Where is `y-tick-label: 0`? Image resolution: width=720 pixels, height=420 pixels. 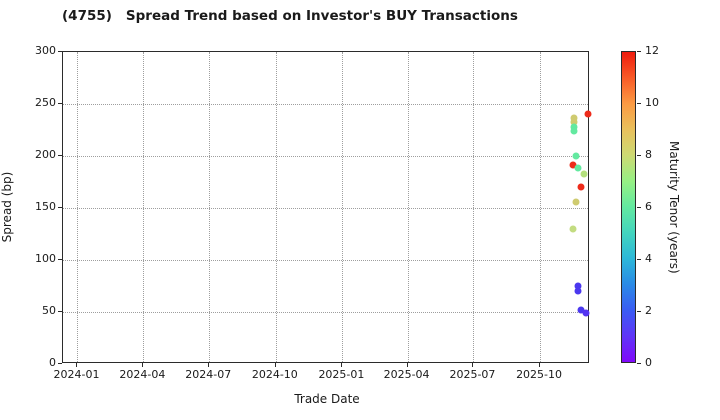 y-tick-label: 0 is located at coordinates (52, 362).